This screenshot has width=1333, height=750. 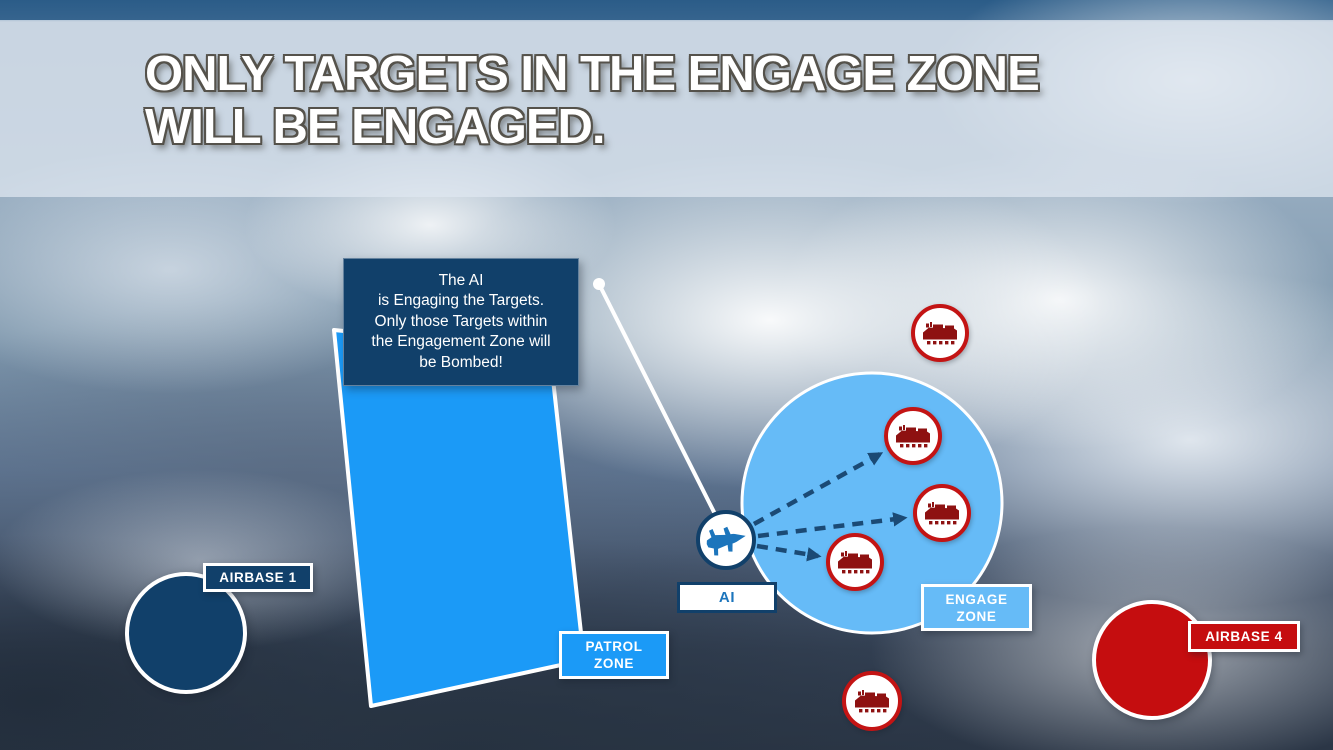 What do you see at coordinates (258, 577) in the screenshot?
I see `airbase-1-label: AIRBASE 1` at bounding box center [258, 577].